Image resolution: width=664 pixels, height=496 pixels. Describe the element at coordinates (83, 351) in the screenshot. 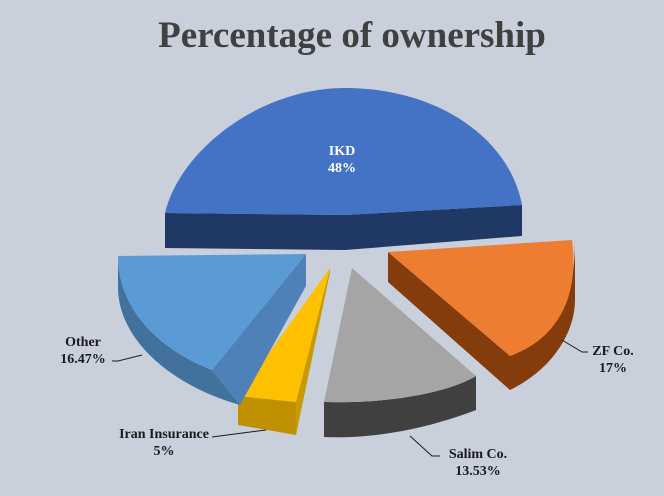

I see `label-other: Other 16.47%` at that location.